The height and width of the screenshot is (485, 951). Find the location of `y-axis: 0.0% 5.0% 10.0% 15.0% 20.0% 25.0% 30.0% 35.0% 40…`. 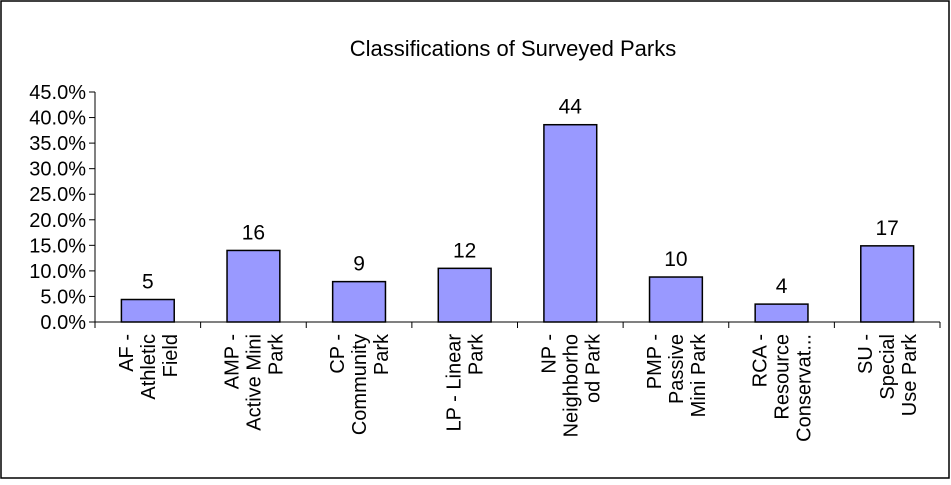

y-axis: 0.0% 5.0% 10.0% 15.0% 20.0% 25.0% 30.0% 35.0% 40… is located at coordinates (62, 208).